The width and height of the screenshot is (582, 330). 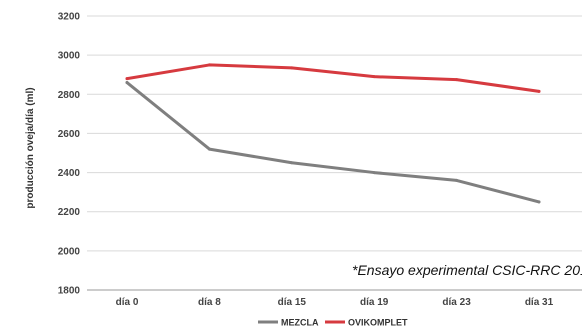 I want to click on y-tick-label: 2400, so click(x=69, y=173).